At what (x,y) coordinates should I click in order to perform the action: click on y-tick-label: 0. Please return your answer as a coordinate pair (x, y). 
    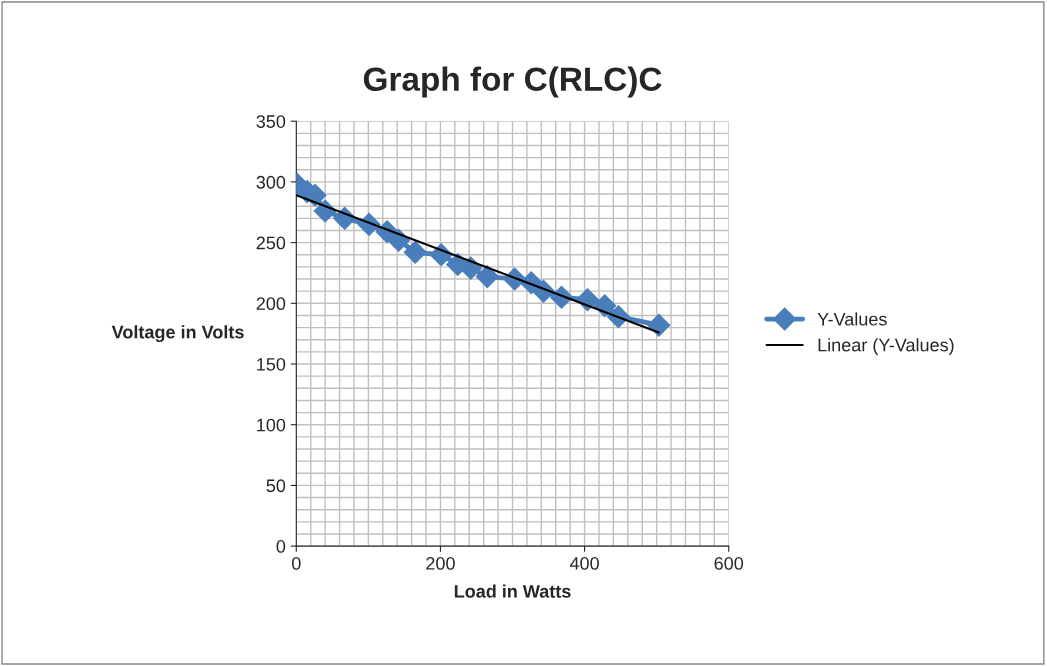
    Looking at the image, I should click on (281, 546).